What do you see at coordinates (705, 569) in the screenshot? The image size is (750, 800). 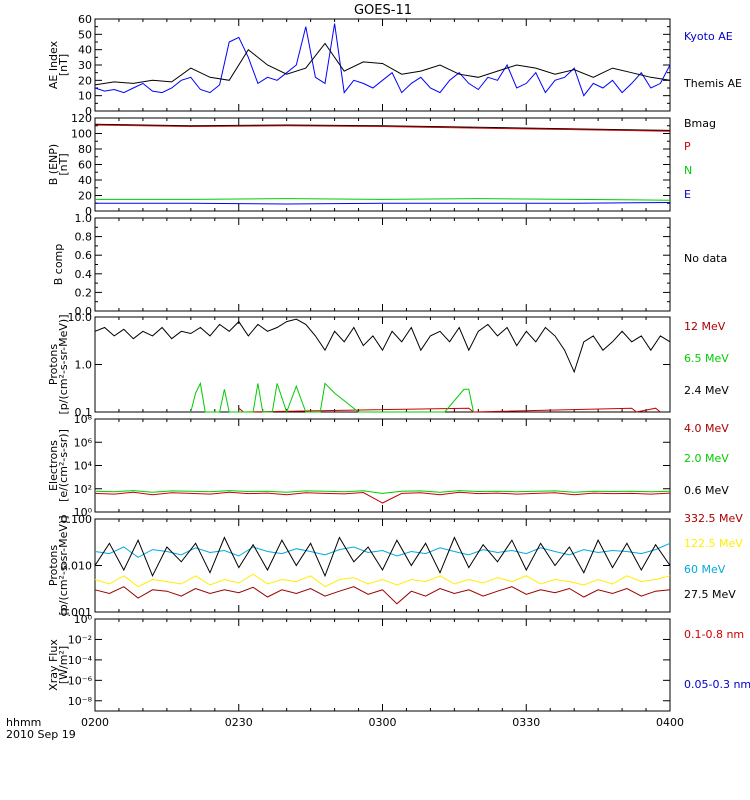 I see `legend-label: 60 MeV` at bounding box center [705, 569].